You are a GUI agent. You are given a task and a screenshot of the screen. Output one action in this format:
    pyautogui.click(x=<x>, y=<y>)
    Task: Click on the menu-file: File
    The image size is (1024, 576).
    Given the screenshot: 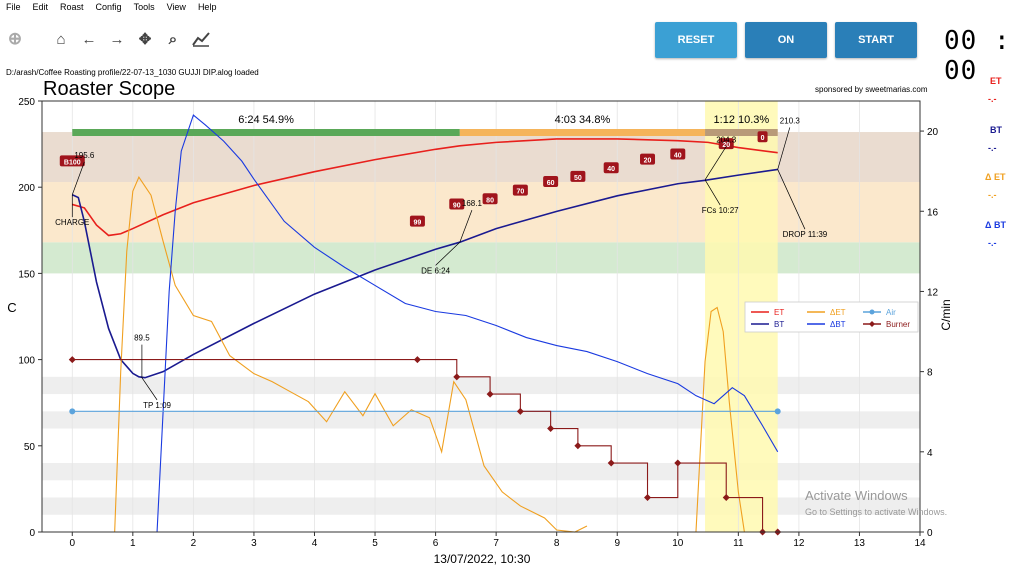 What is the action you would take?
    pyautogui.click(x=13, y=7)
    